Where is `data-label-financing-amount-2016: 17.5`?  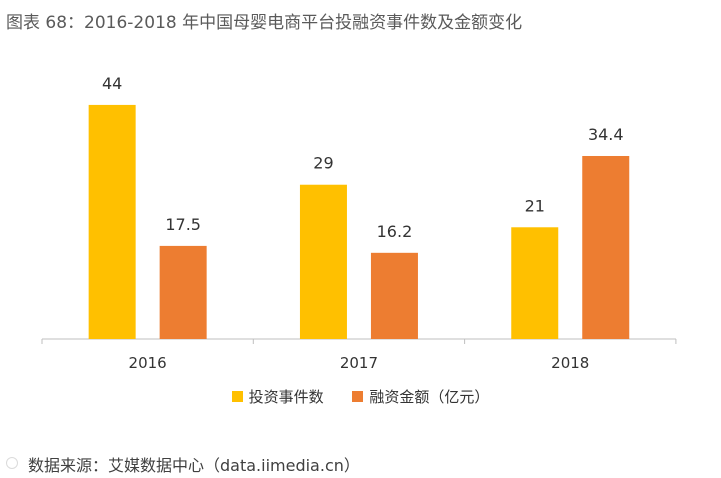 data-label-financing-amount-2016: 17.5 is located at coordinates (183, 224).